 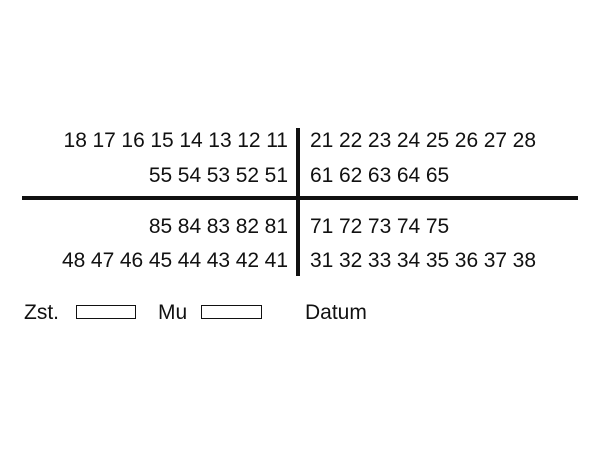 I want to click on lower-left-permanent-teeth: 48 47 46 45 44 43 42 41, so click(x=175, y=261).